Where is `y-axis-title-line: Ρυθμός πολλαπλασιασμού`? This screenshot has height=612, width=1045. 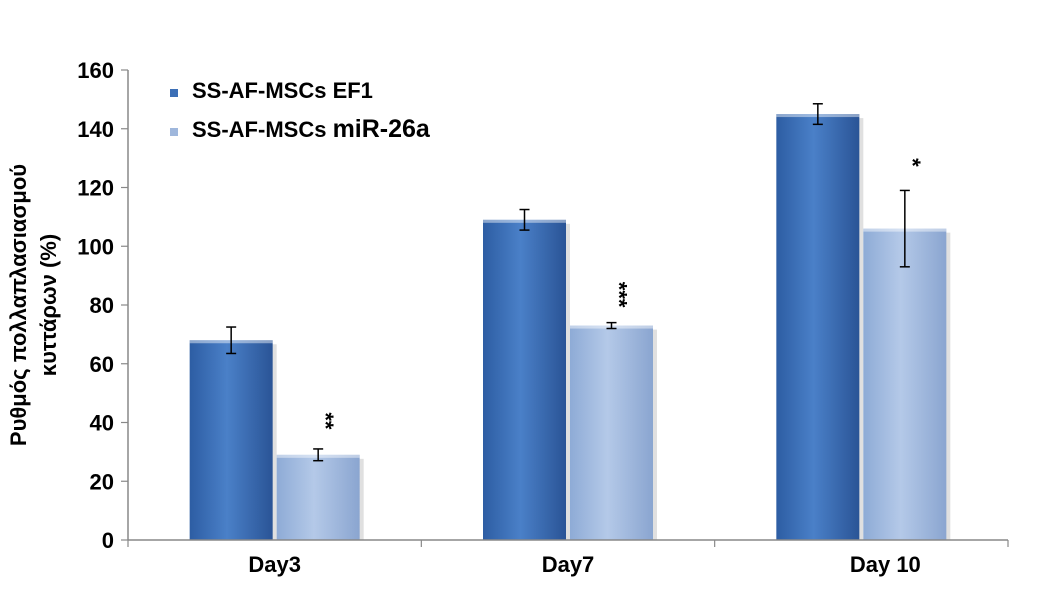 y-axis-title-line: Ρυθμός πολλαπλασιασμού is located at coordinates (18, 305).